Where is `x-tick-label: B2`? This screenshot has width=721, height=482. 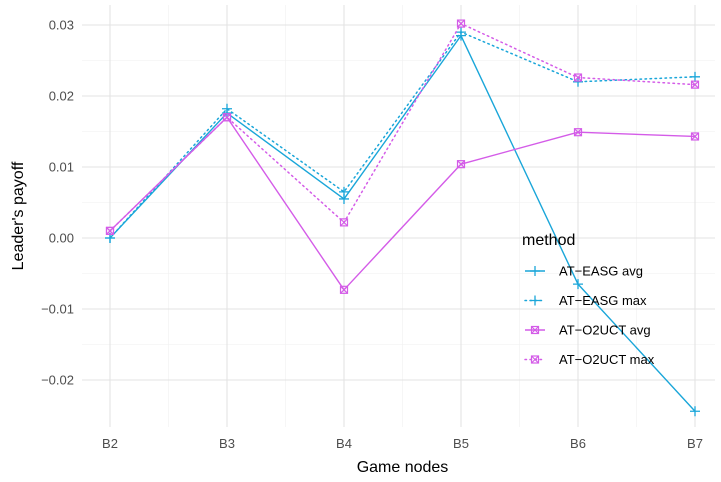
x-tick-label: B2 is located at coordinates (110, 443).